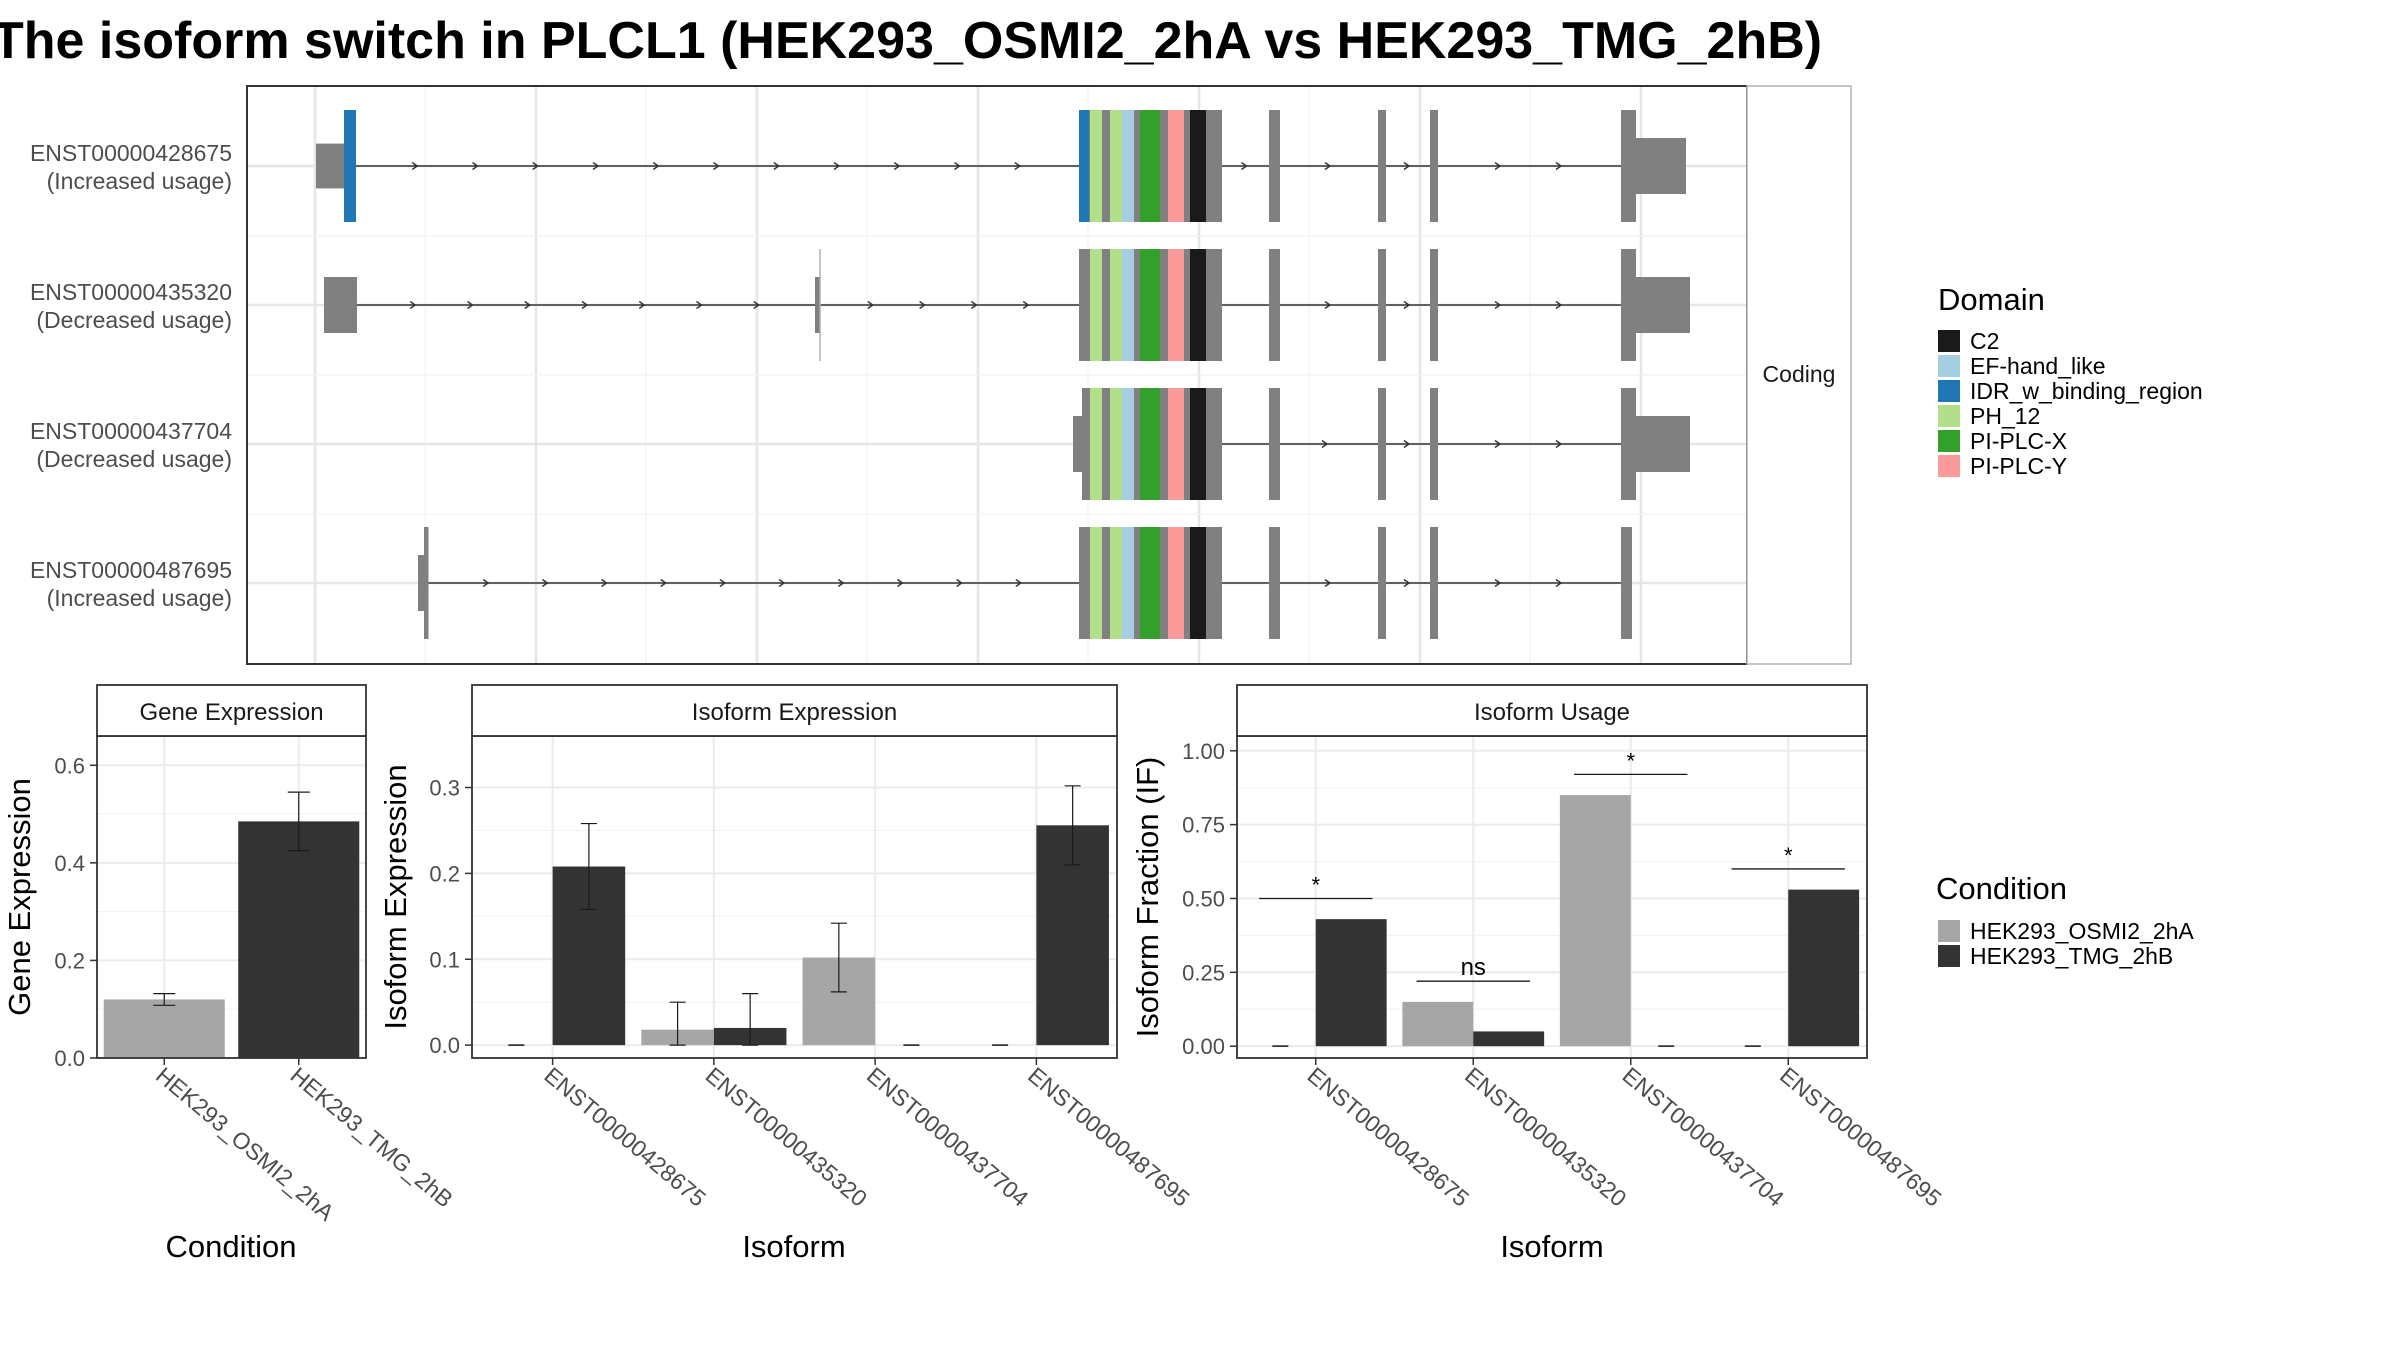 The width and height of the screenshot is (2400, 1350). I want to click on transcript-note-4: (Increased usage), so click(139, 598).